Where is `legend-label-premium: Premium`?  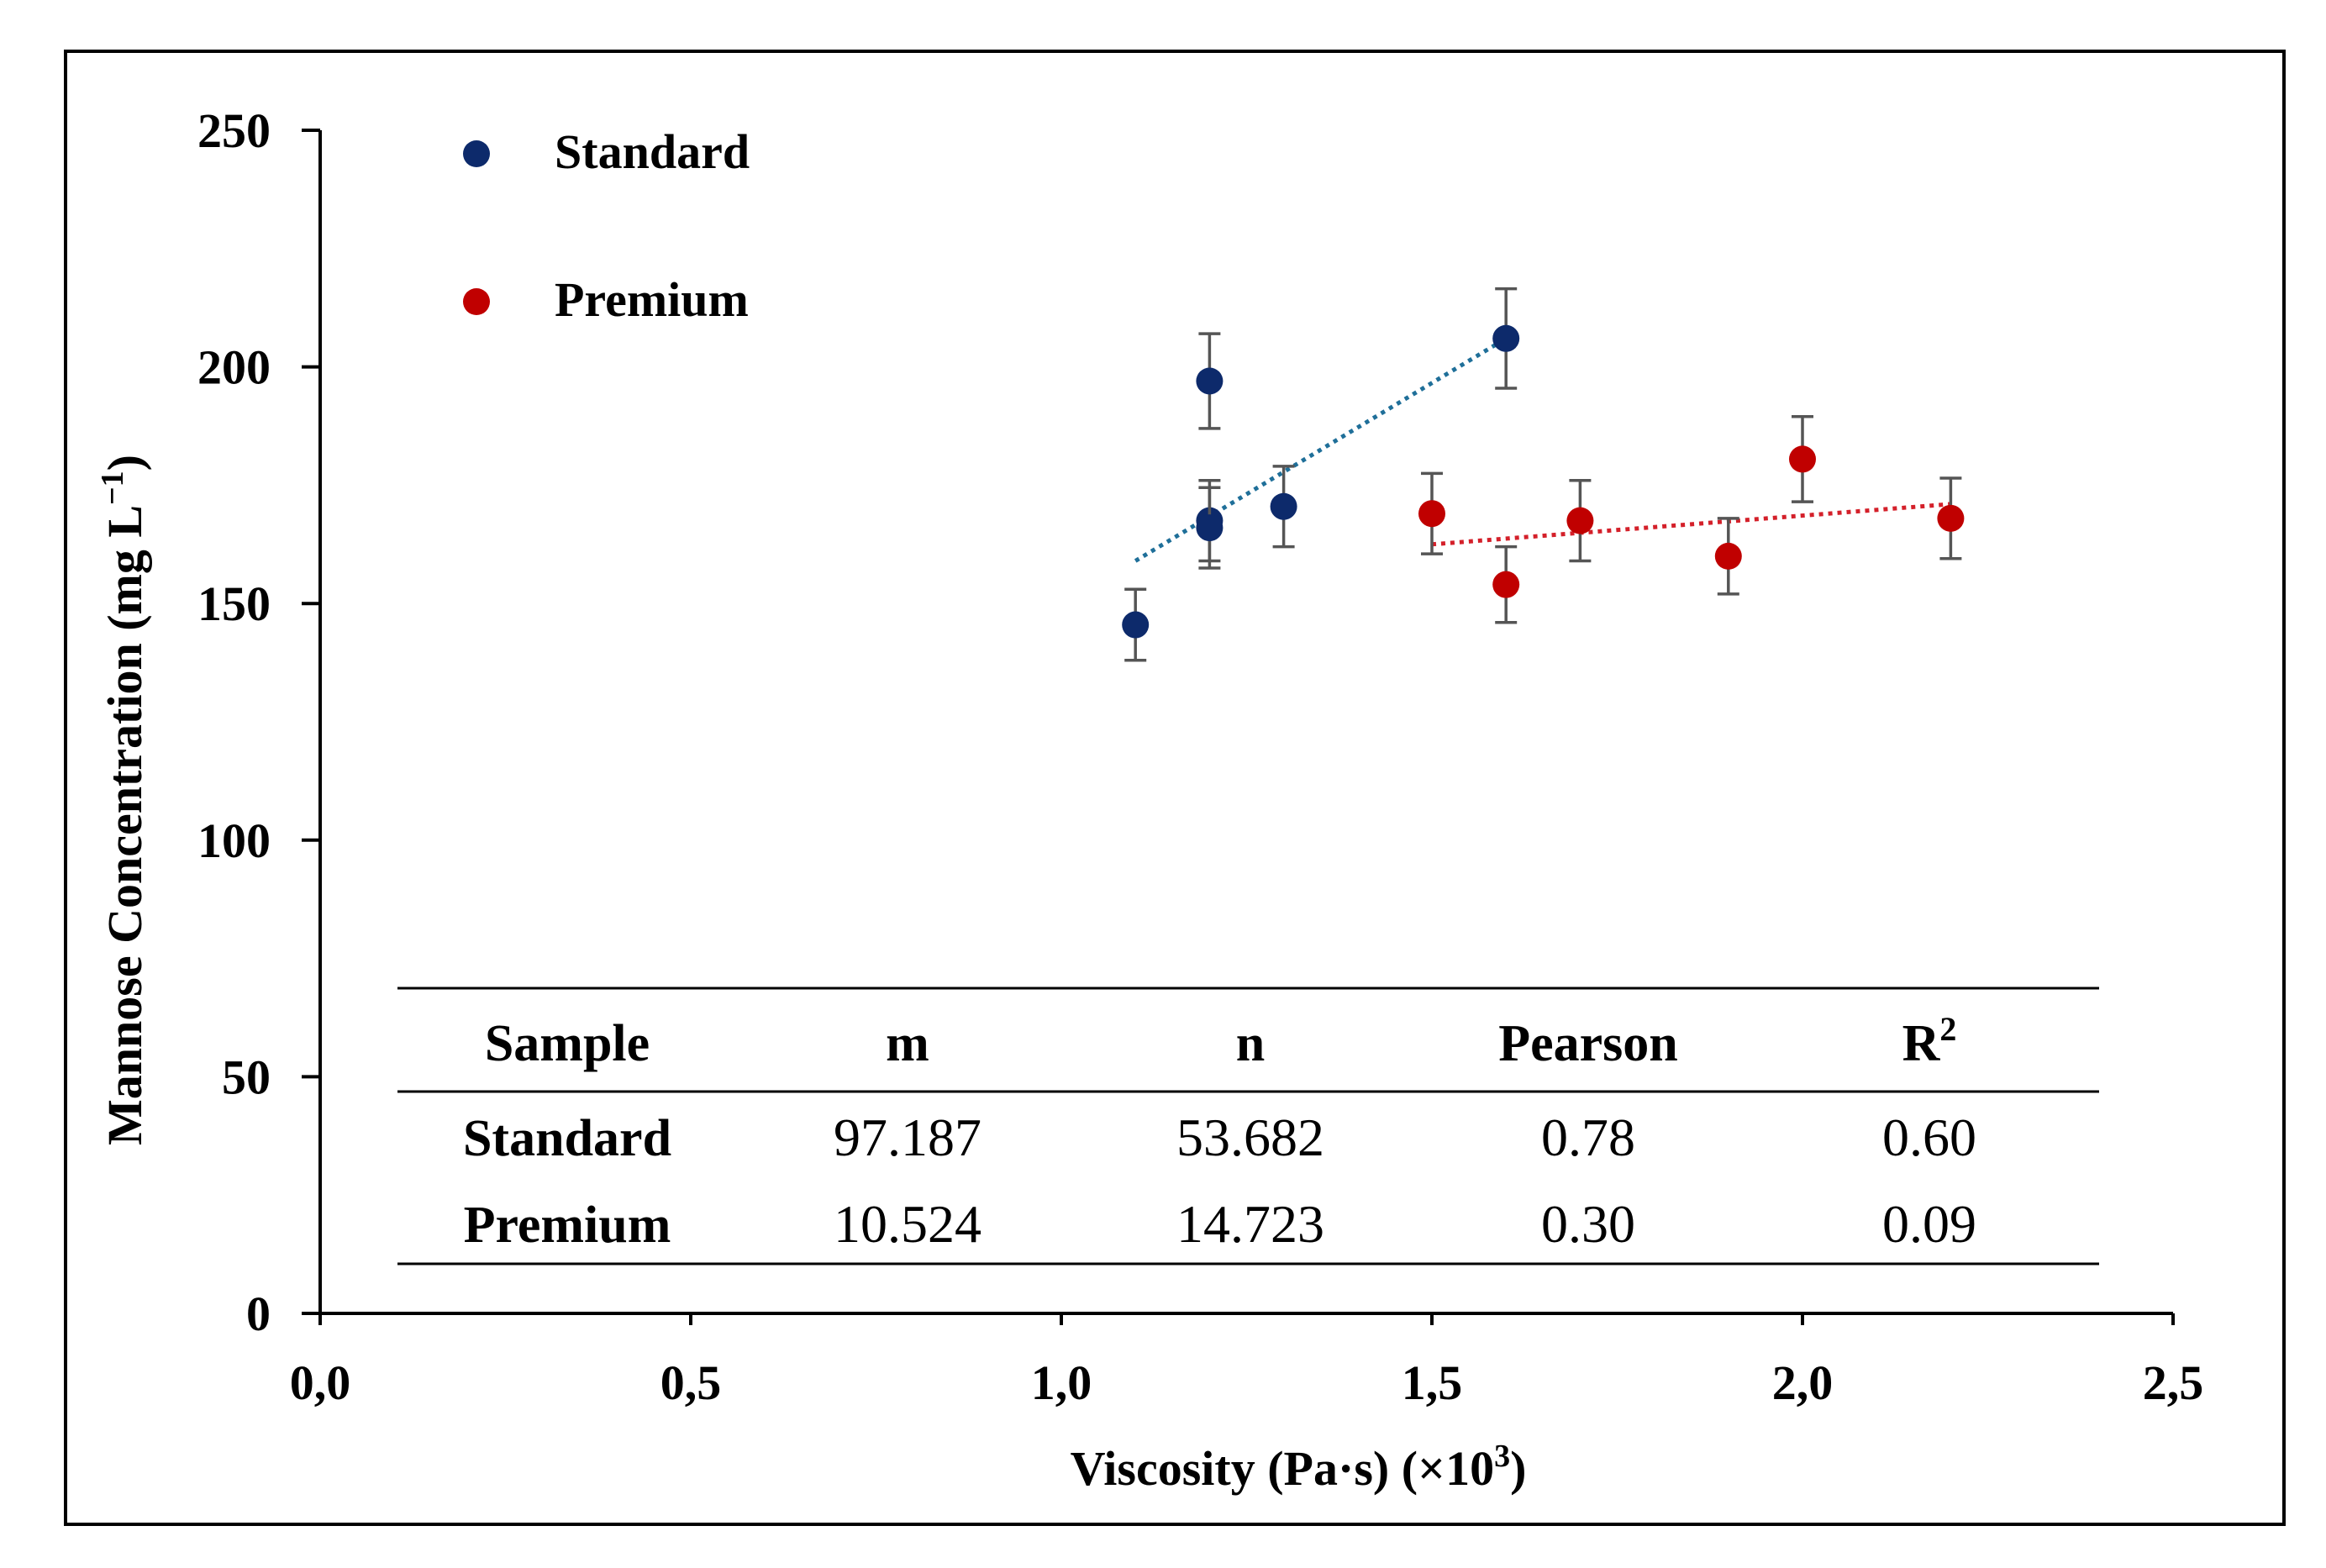
legend-label-premium: Premium is located at coordinates (652, 300).